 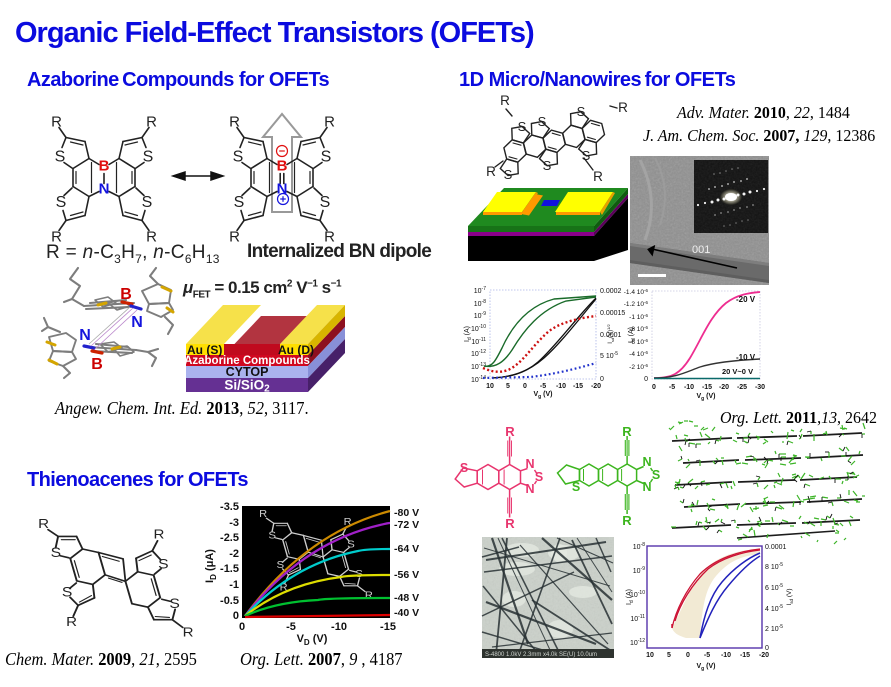 What do you see at coordinates (774, 628) in the screenshot?
I see `svg-text: 2 10-5` at bounding box center [774, 628].